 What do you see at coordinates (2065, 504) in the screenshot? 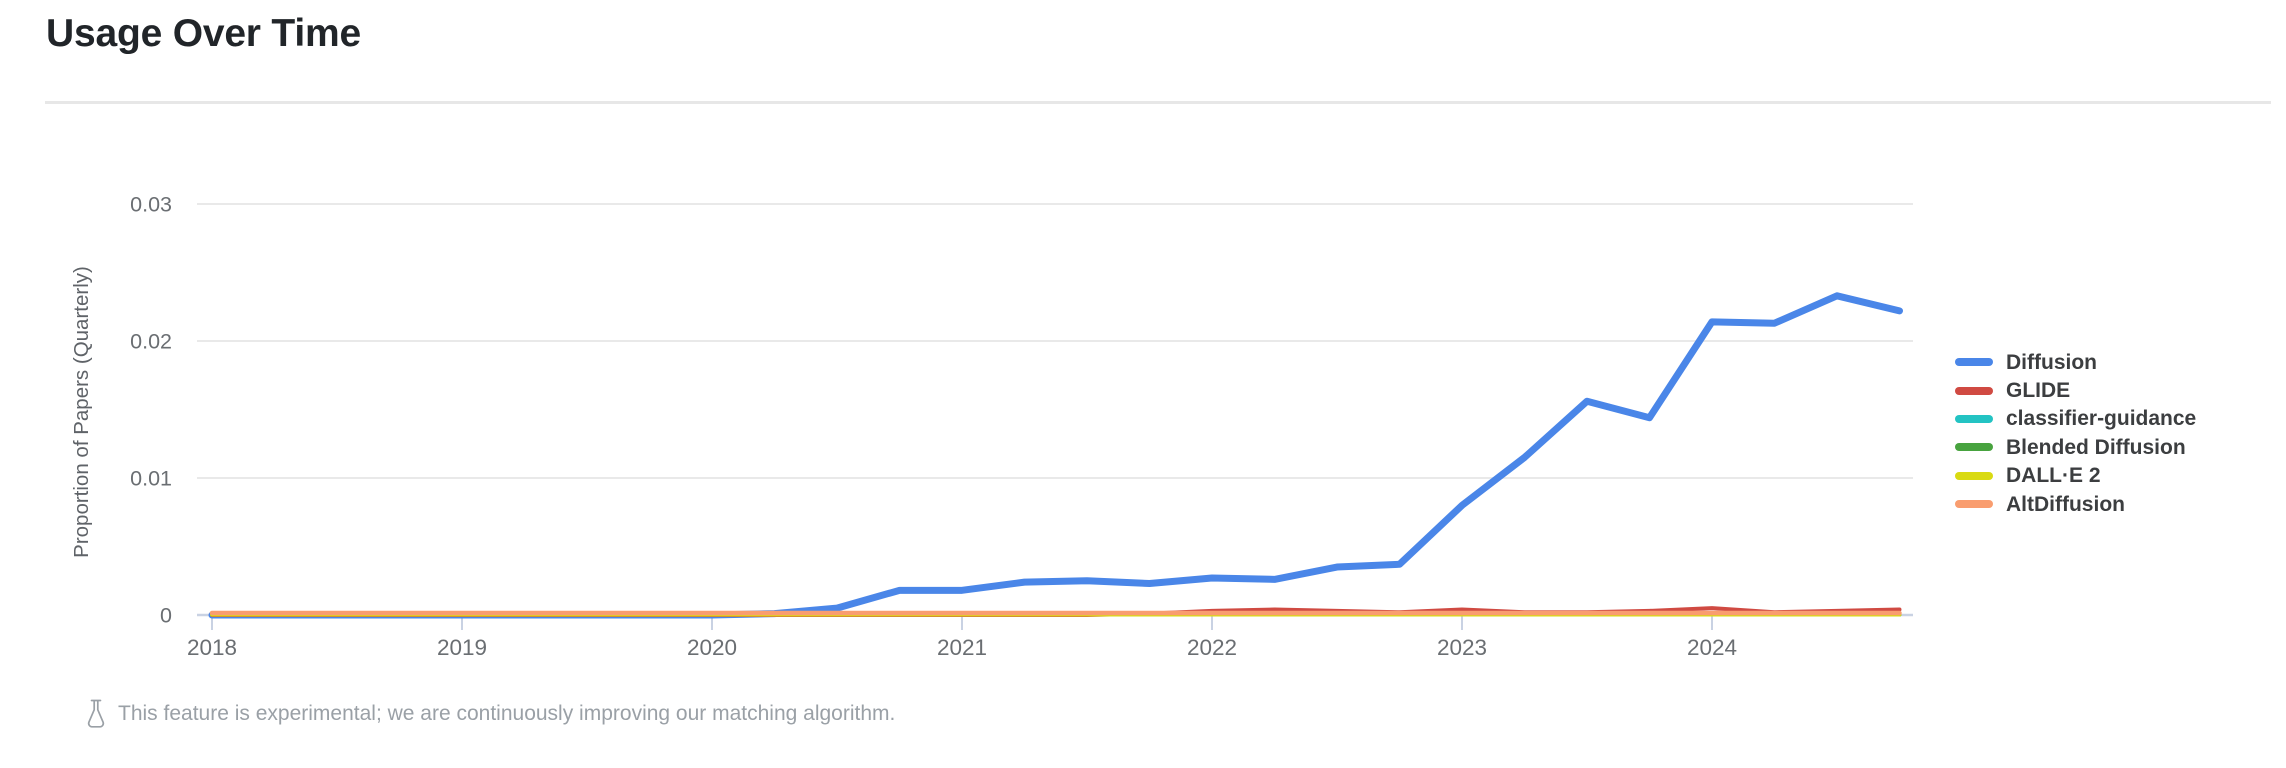
I see `legend-label: AltDiffusion` at bounding box center [2065, 504].